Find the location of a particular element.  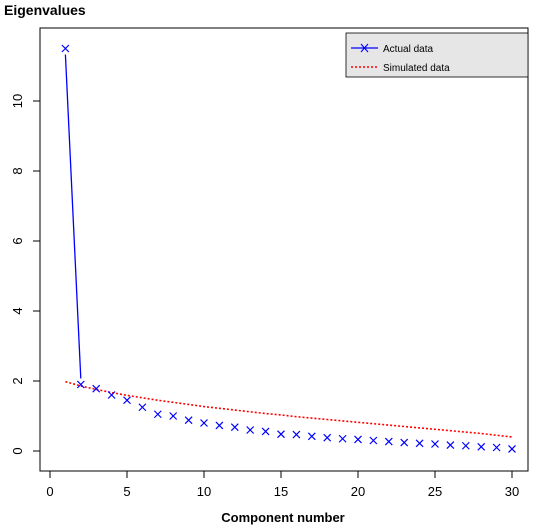

y-tick-label: 2 is located at coordinates (17, 380).